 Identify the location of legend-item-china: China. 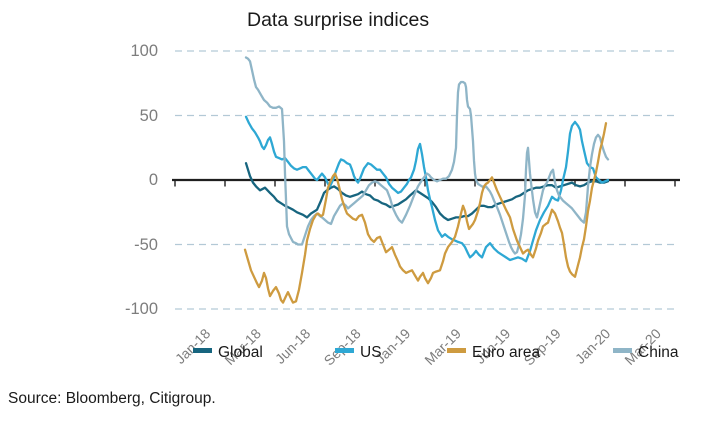
(646, 351).